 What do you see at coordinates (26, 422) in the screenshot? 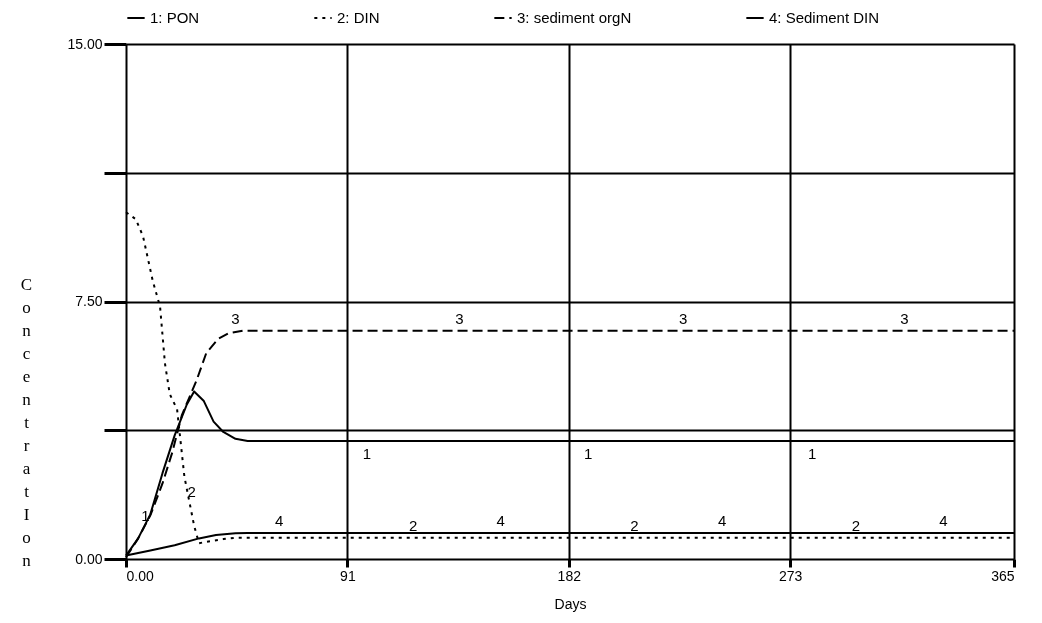
I see `text: ConcentratIon` at bounding box center [26, 422].